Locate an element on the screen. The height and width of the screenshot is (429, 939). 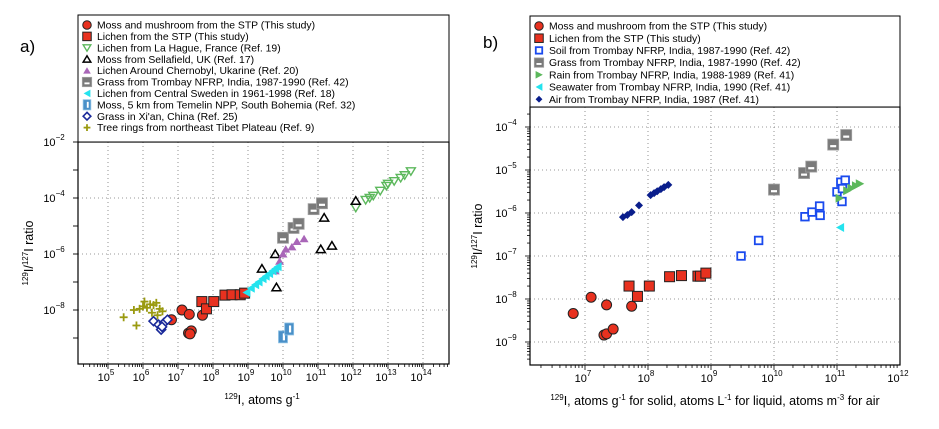
data-points is located at coordinates (268, 255).